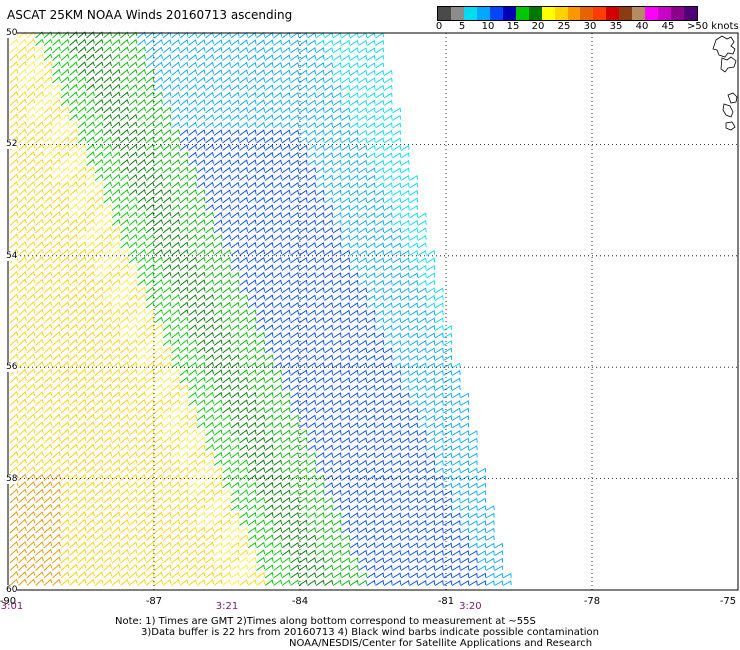  Describe the element at coordinates (728, 601) in the screenshot. I see `longitude-label: -75` at that location.